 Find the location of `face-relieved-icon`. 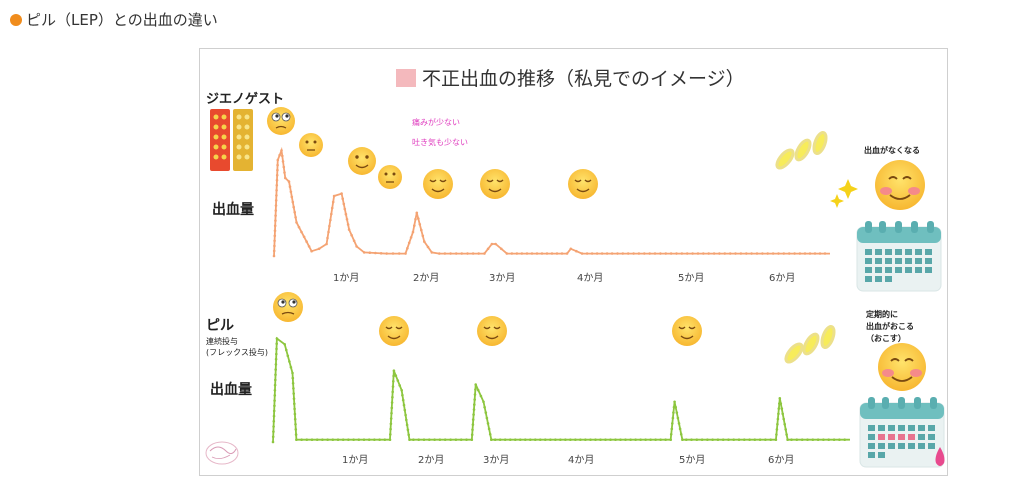

face-relieved-icon is located at coordinates (438, 184).